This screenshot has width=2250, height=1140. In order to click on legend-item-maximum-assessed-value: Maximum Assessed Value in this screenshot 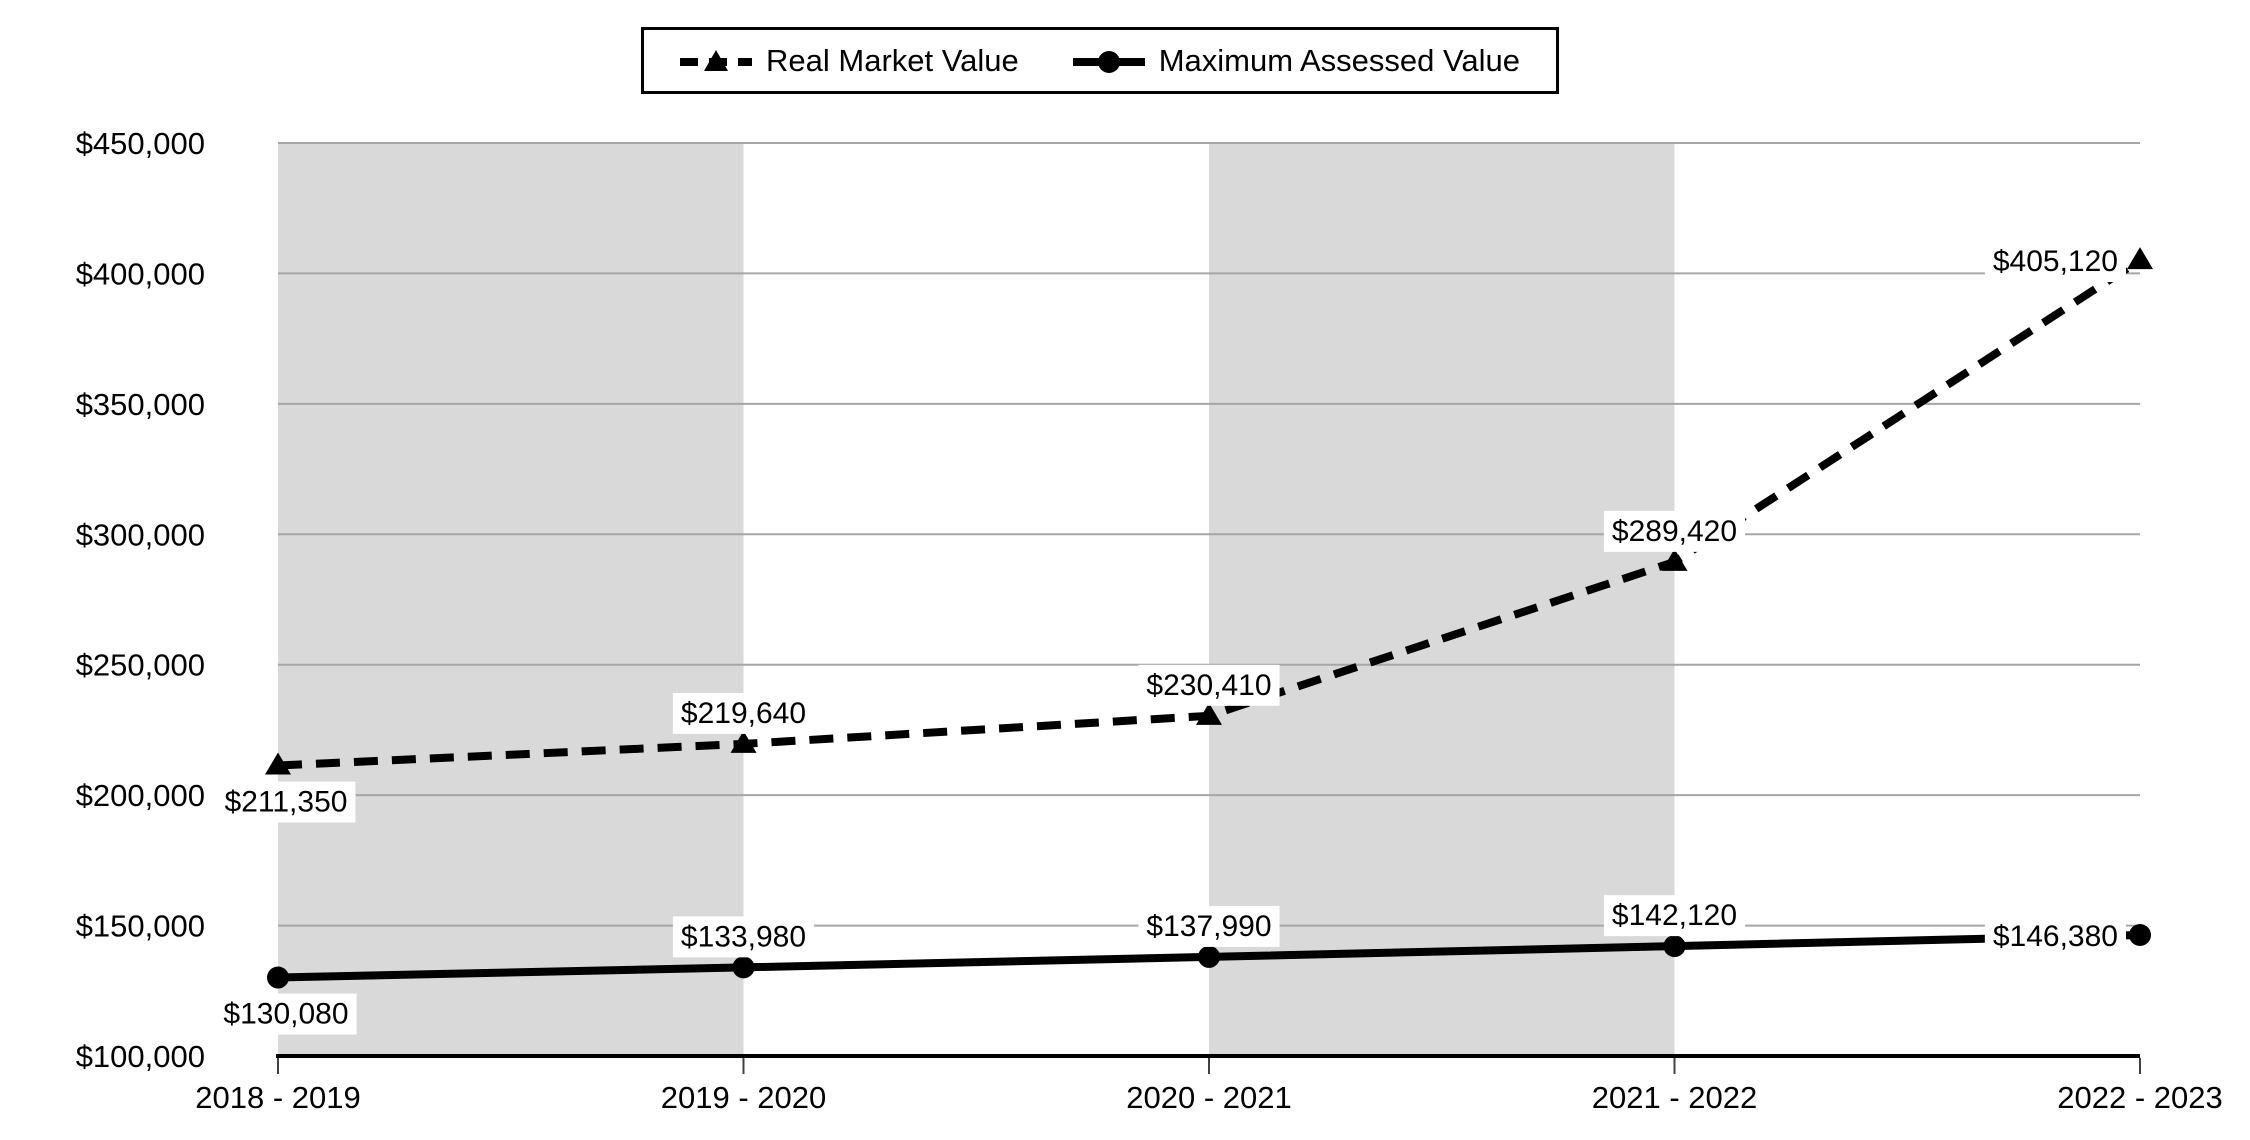, I will do `click(1296, 60)`.